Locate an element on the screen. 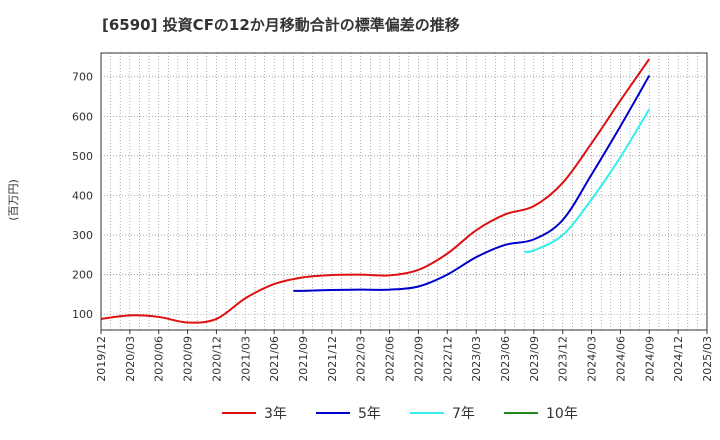 The image size is (720, 440). x-tick-label: 2022/09 is located at coordinates (418, 359).